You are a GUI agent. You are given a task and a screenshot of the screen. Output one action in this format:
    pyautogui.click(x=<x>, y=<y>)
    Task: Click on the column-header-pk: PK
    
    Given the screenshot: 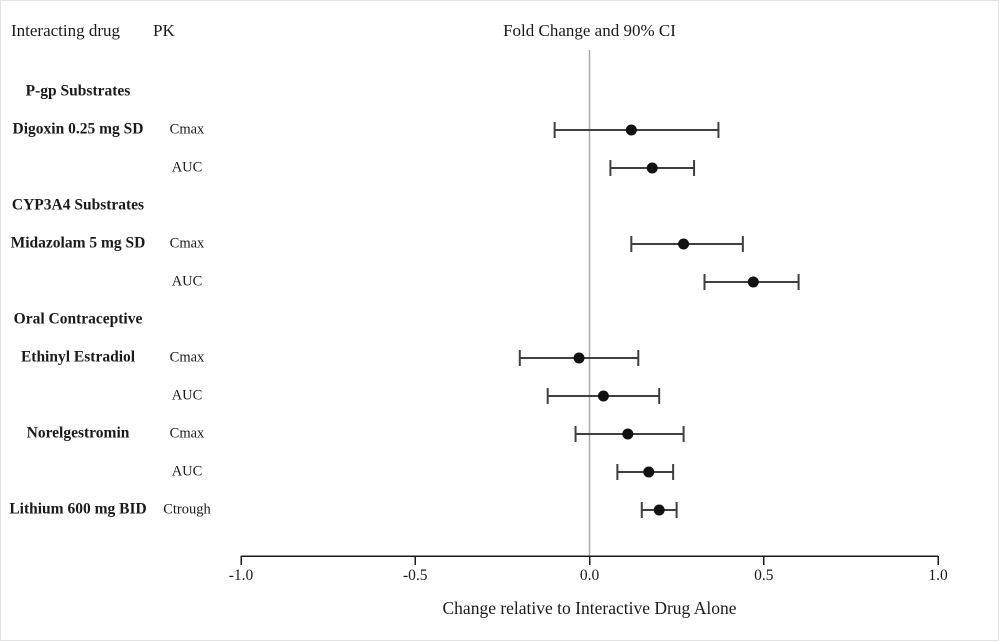 What is the action you would take?
    pyautogui.click(x=164, y=30)
    